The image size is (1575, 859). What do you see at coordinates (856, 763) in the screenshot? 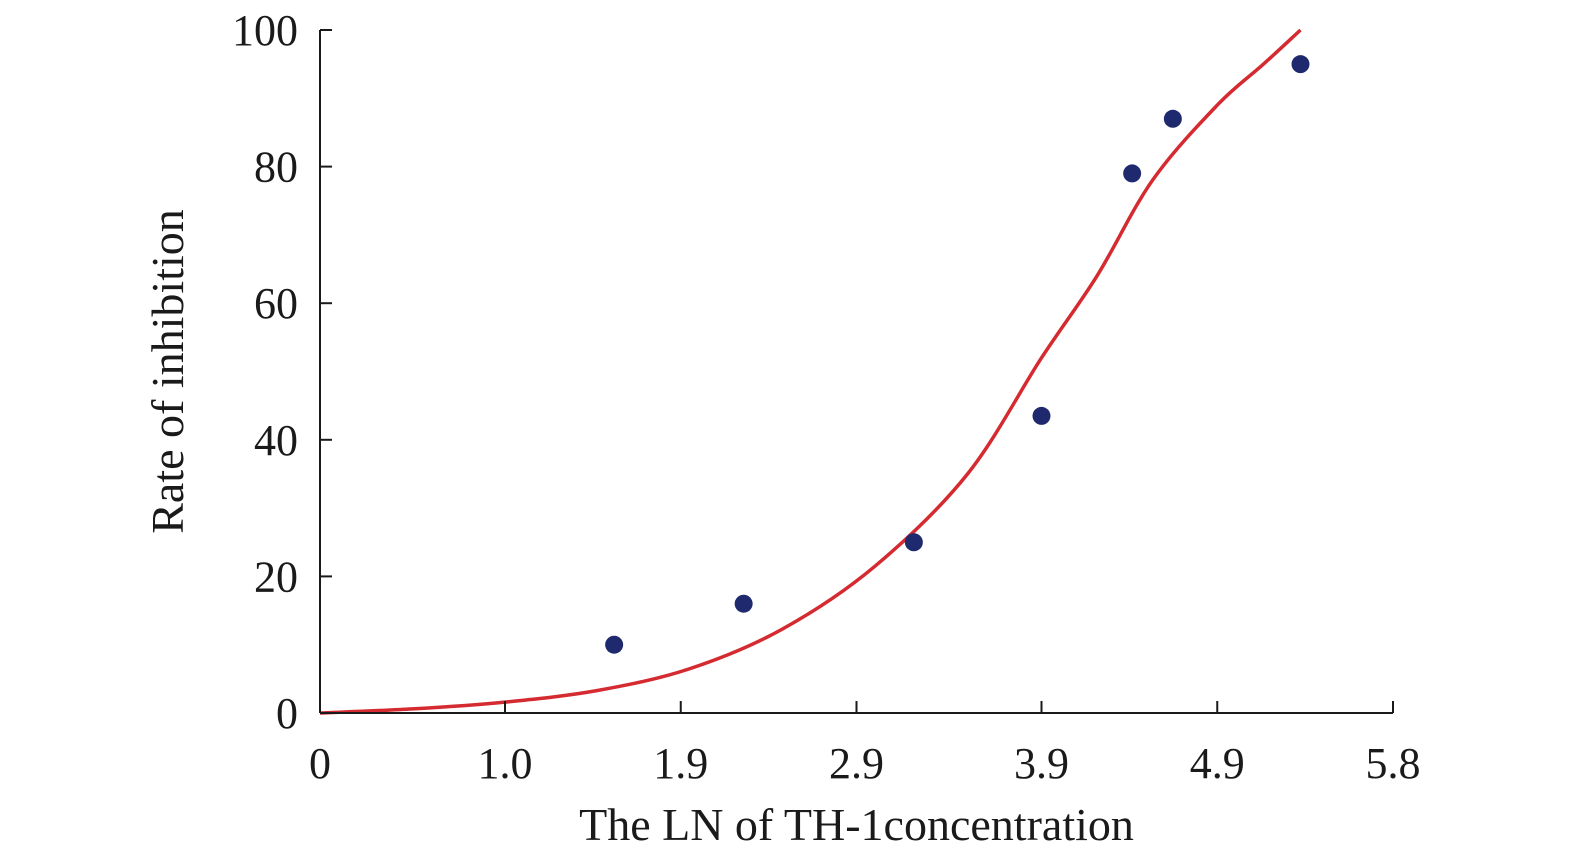
I see `x-tick-label: 2.9` at bounding box center [856, 763].